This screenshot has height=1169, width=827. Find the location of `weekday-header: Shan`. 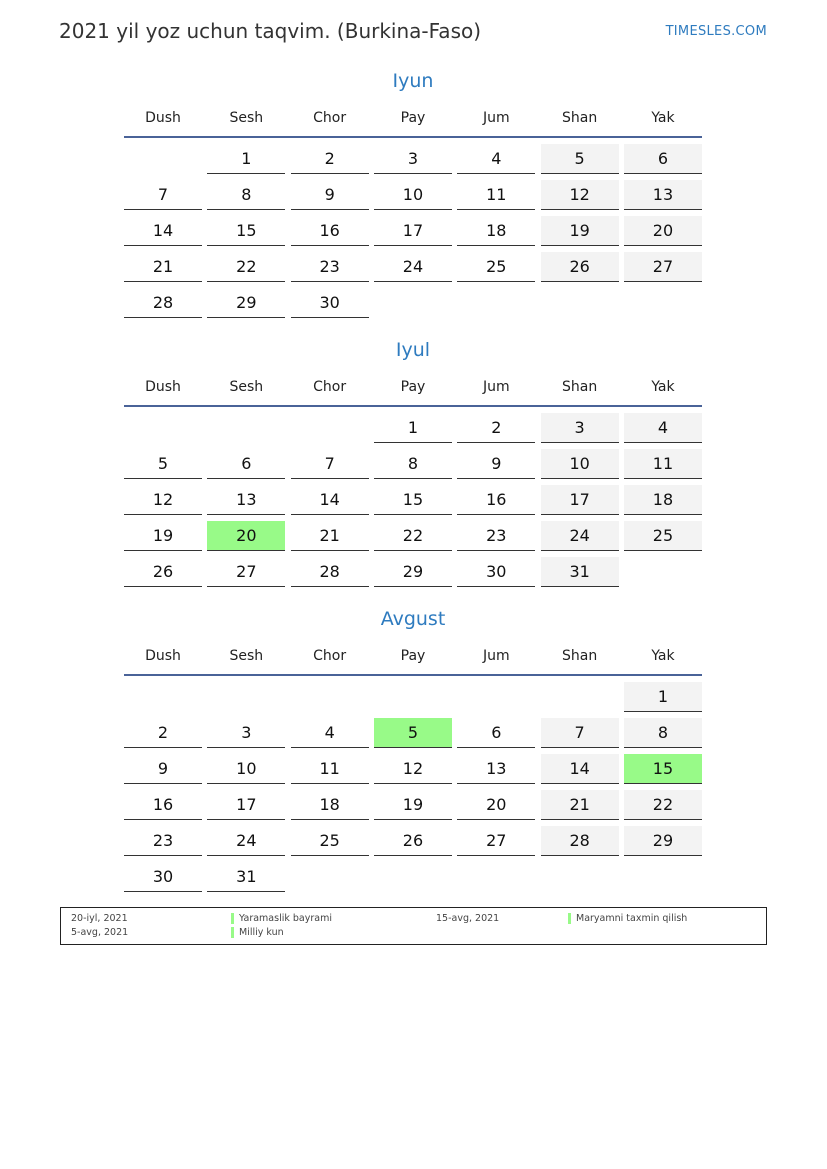

weekday-header: Shan is located at coordinates (580, 656).